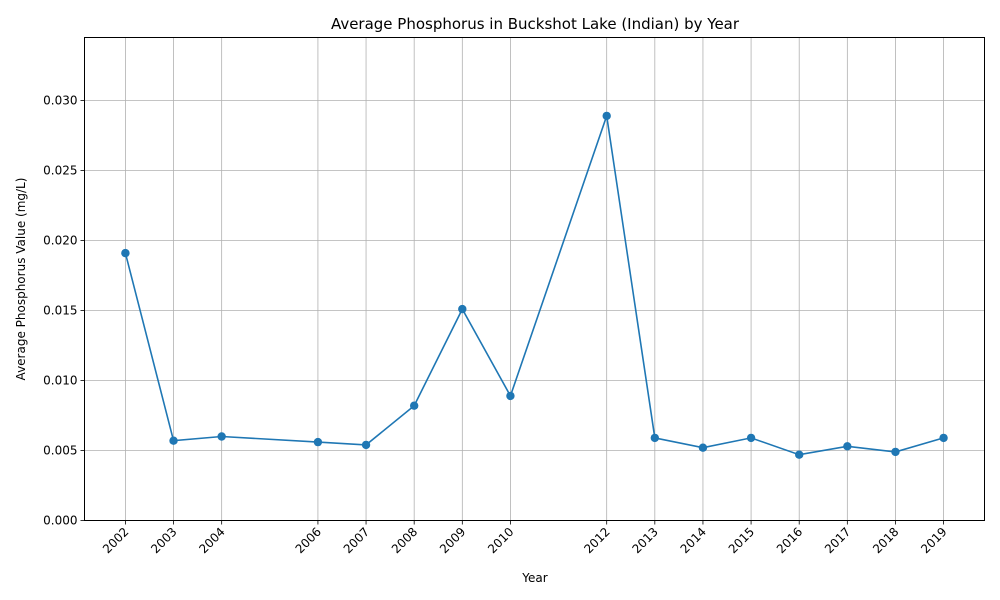 The height and width of the screenshot is (600, 1000). Describe the element at coordinates (596, 540) in the screenshot. I see `x-tick-label: 2012` at that location.